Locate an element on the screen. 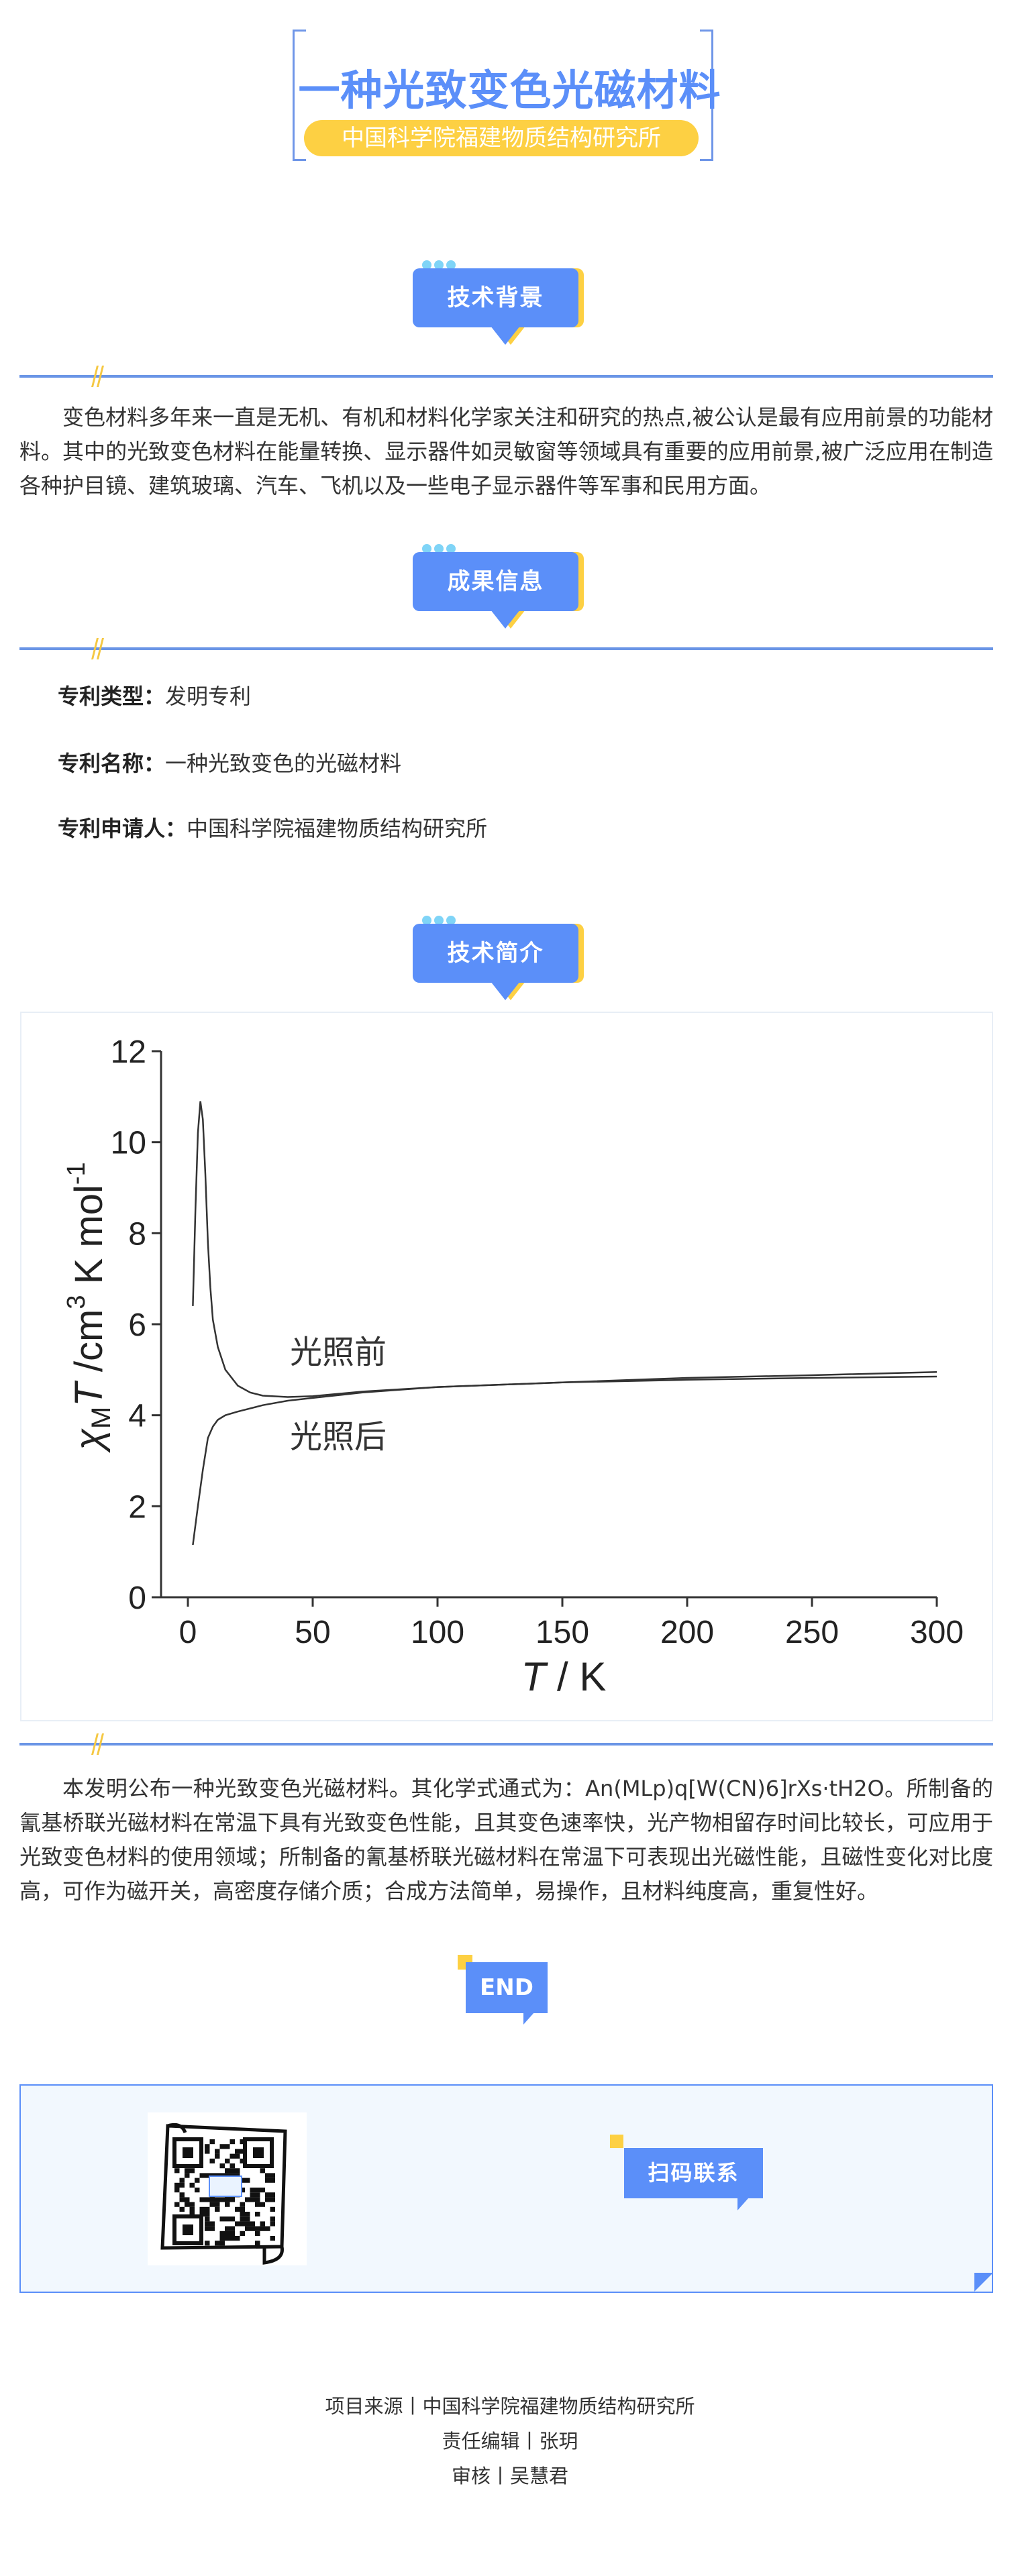 This screenshot has width=1020, height=2576. series-line-after is located at coordinates (564, 1460).